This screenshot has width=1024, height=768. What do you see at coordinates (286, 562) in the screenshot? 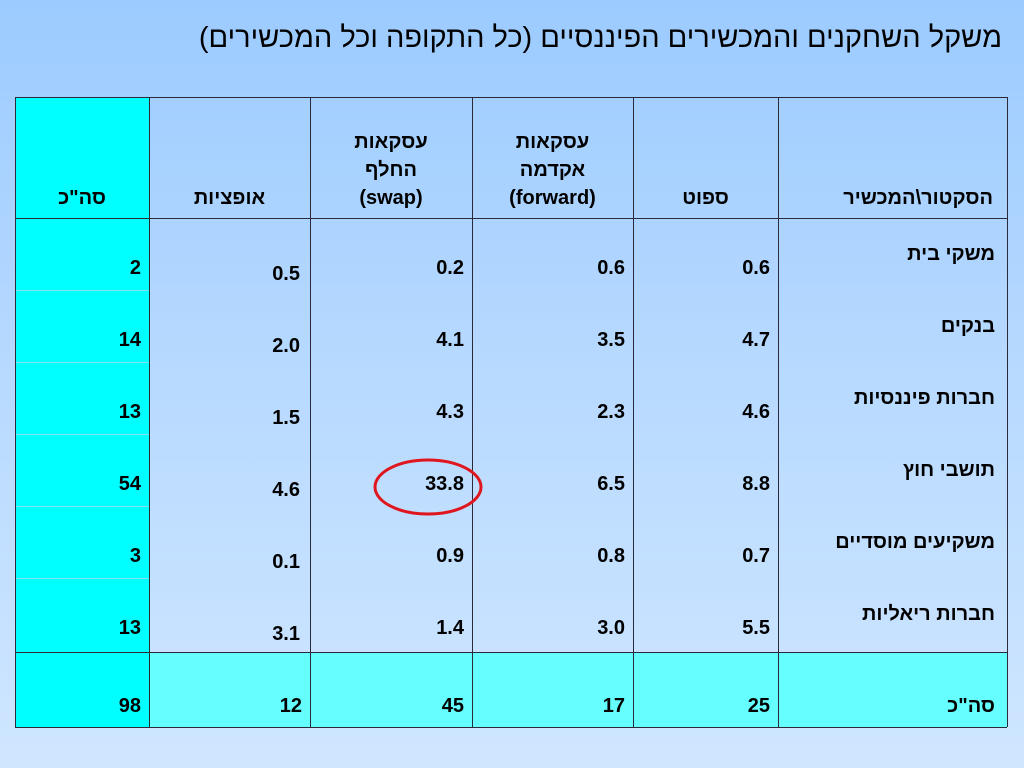
I see `cell-value: 0.1` at bounding box center [286, 562].